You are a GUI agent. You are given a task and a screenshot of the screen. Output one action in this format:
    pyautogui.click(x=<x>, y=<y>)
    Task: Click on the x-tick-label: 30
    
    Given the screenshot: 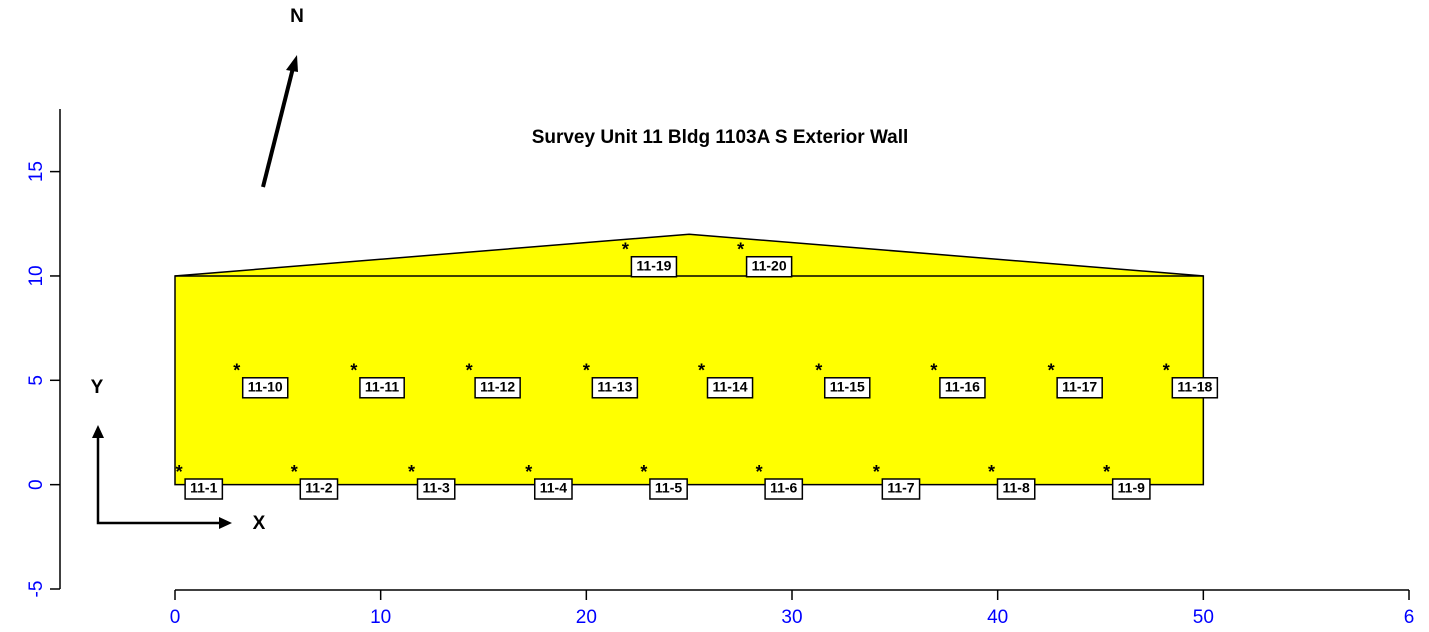 What is the action you would take?
    pyautogui.click(x=791, y=617)
    